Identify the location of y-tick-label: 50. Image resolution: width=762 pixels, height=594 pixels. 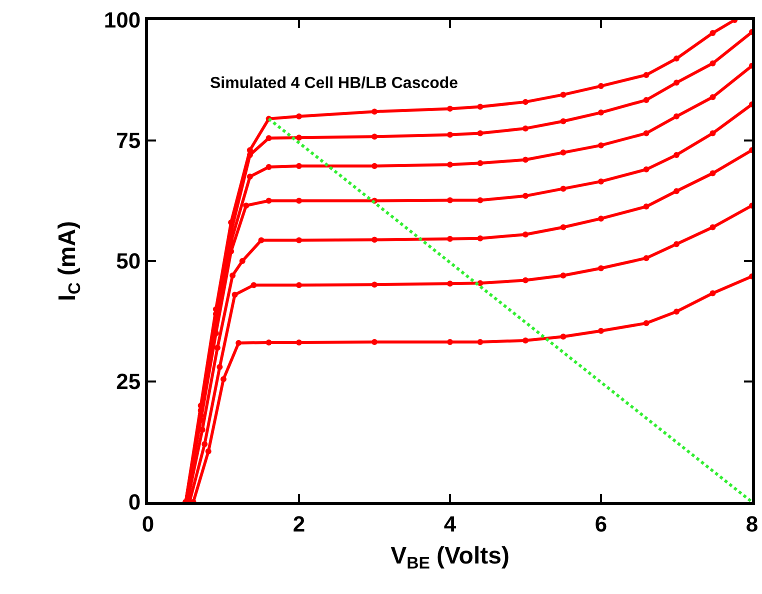
(128, 261).